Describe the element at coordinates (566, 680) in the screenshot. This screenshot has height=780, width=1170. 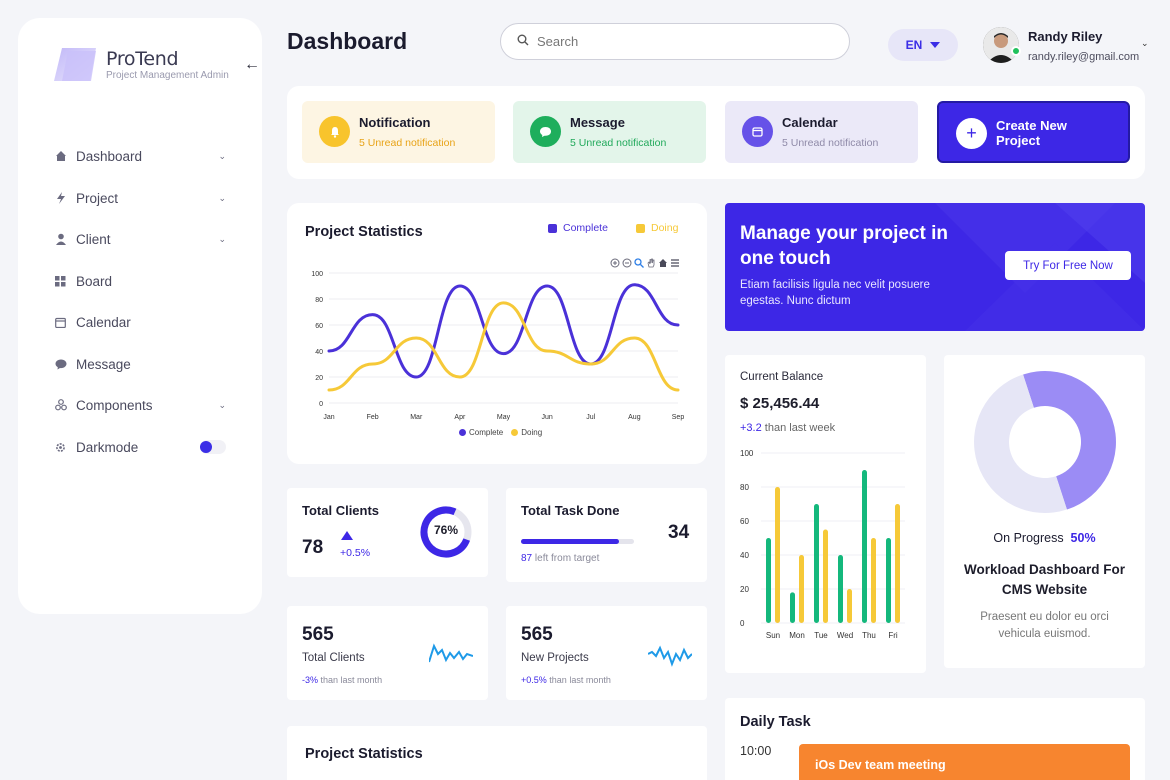
I see `summary-change: +0.5% than last month` at that location.